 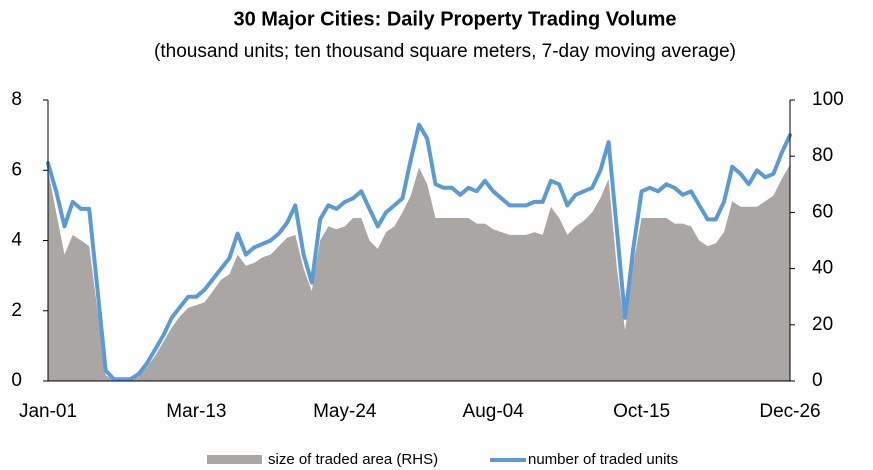 I want to click on x-tick-label: Mar-13, so click(x=196, y=411).